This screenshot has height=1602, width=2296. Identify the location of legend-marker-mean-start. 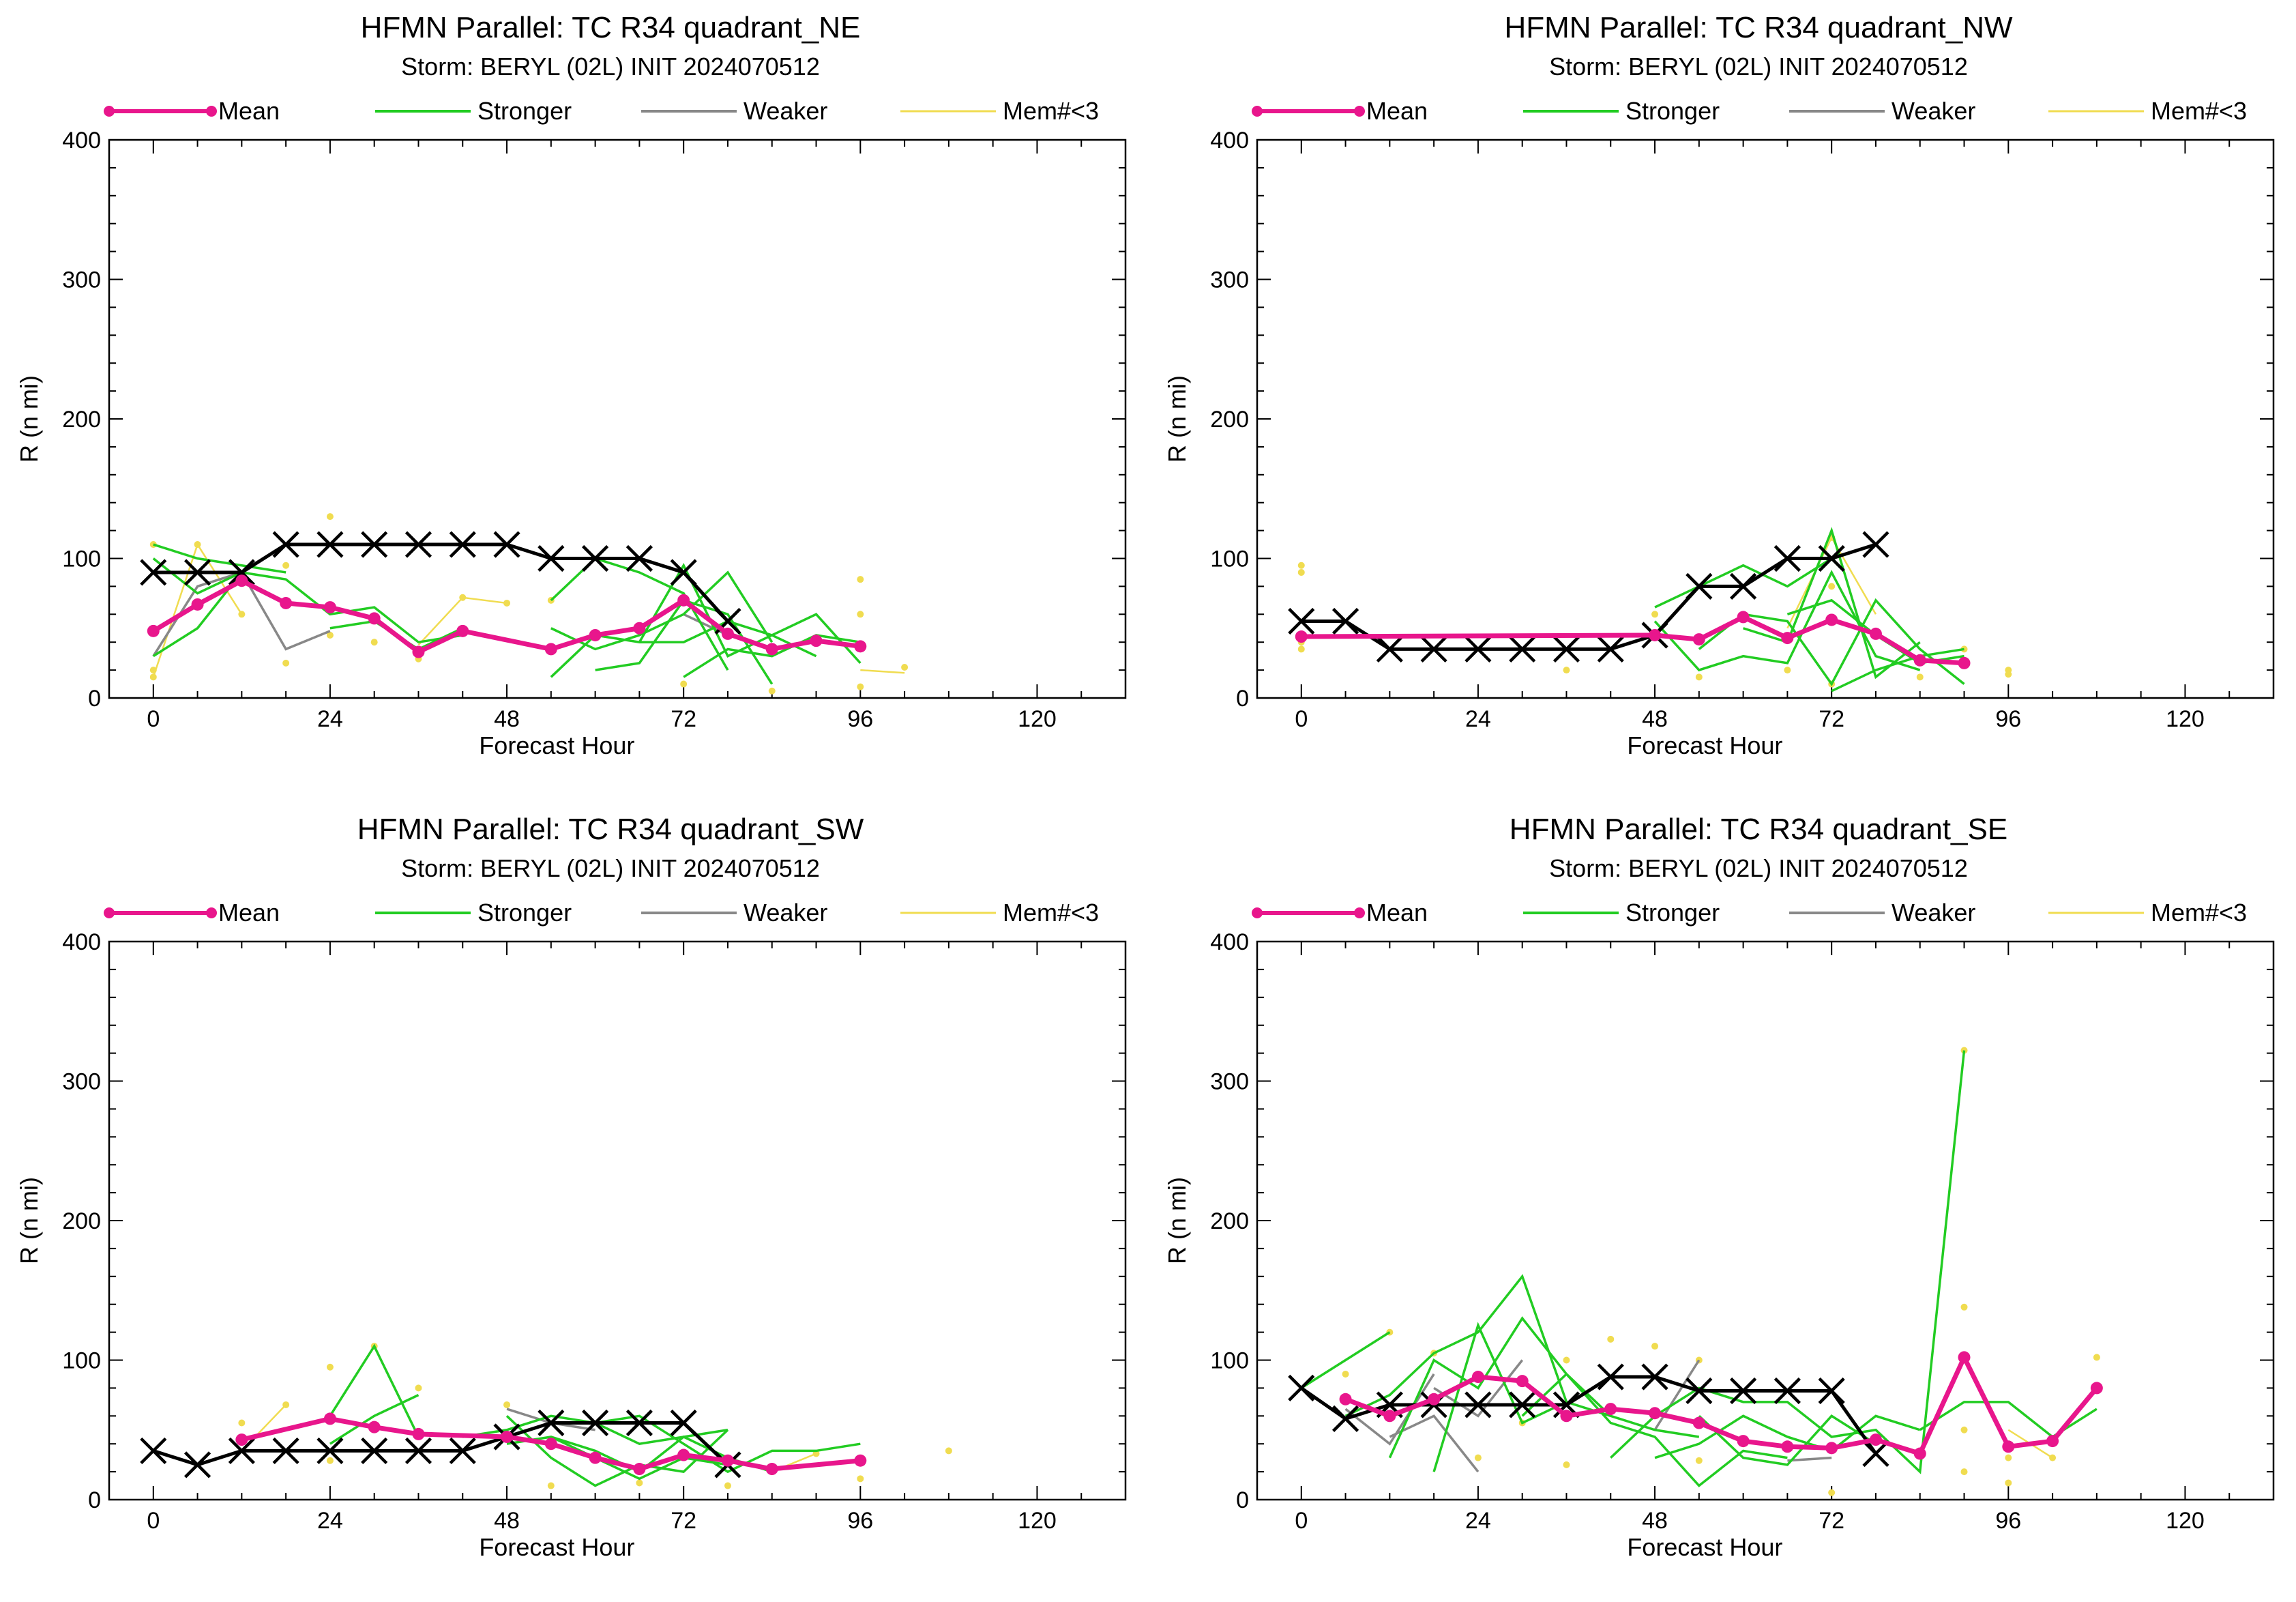
(1257, 912).